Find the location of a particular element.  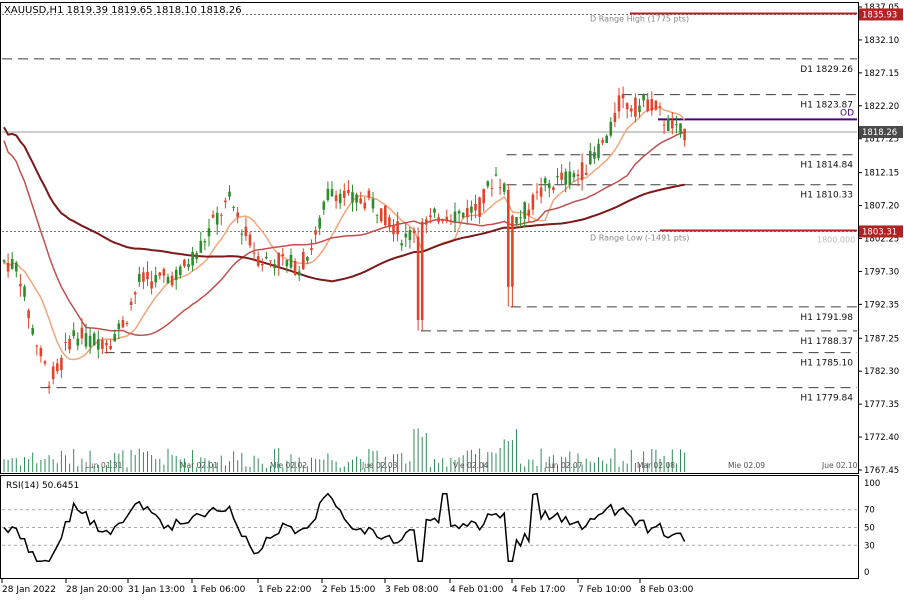

price-box-label: 1803.31 is located at coordinates (879, 232).